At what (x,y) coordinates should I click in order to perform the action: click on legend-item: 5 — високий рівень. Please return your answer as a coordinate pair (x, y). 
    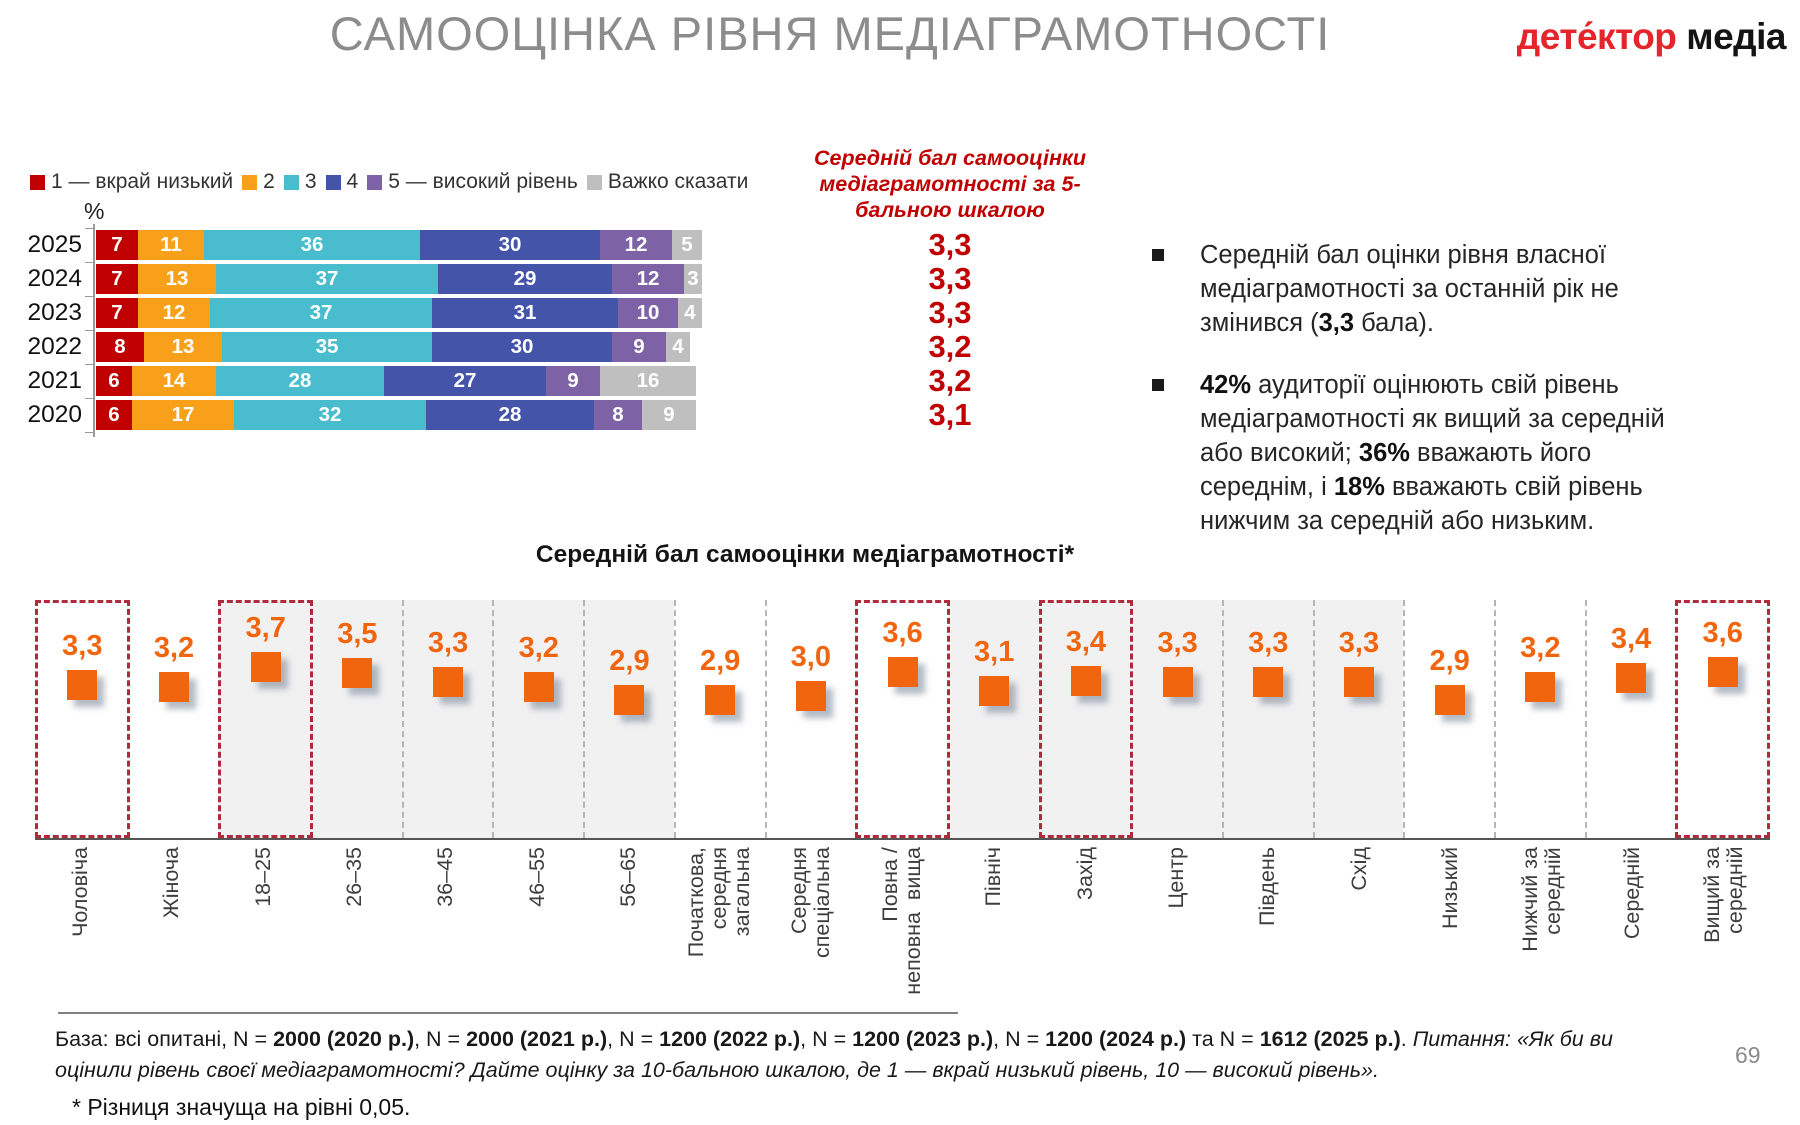
    Looking at the image, I should click on (472, 182).